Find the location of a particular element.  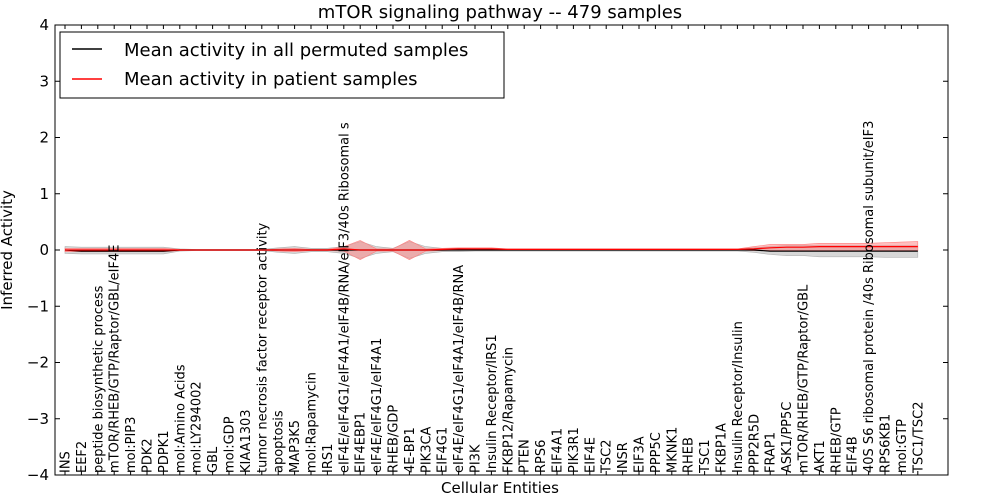

x-category-label: MAP3K5 is located at coordinates (295, 446).